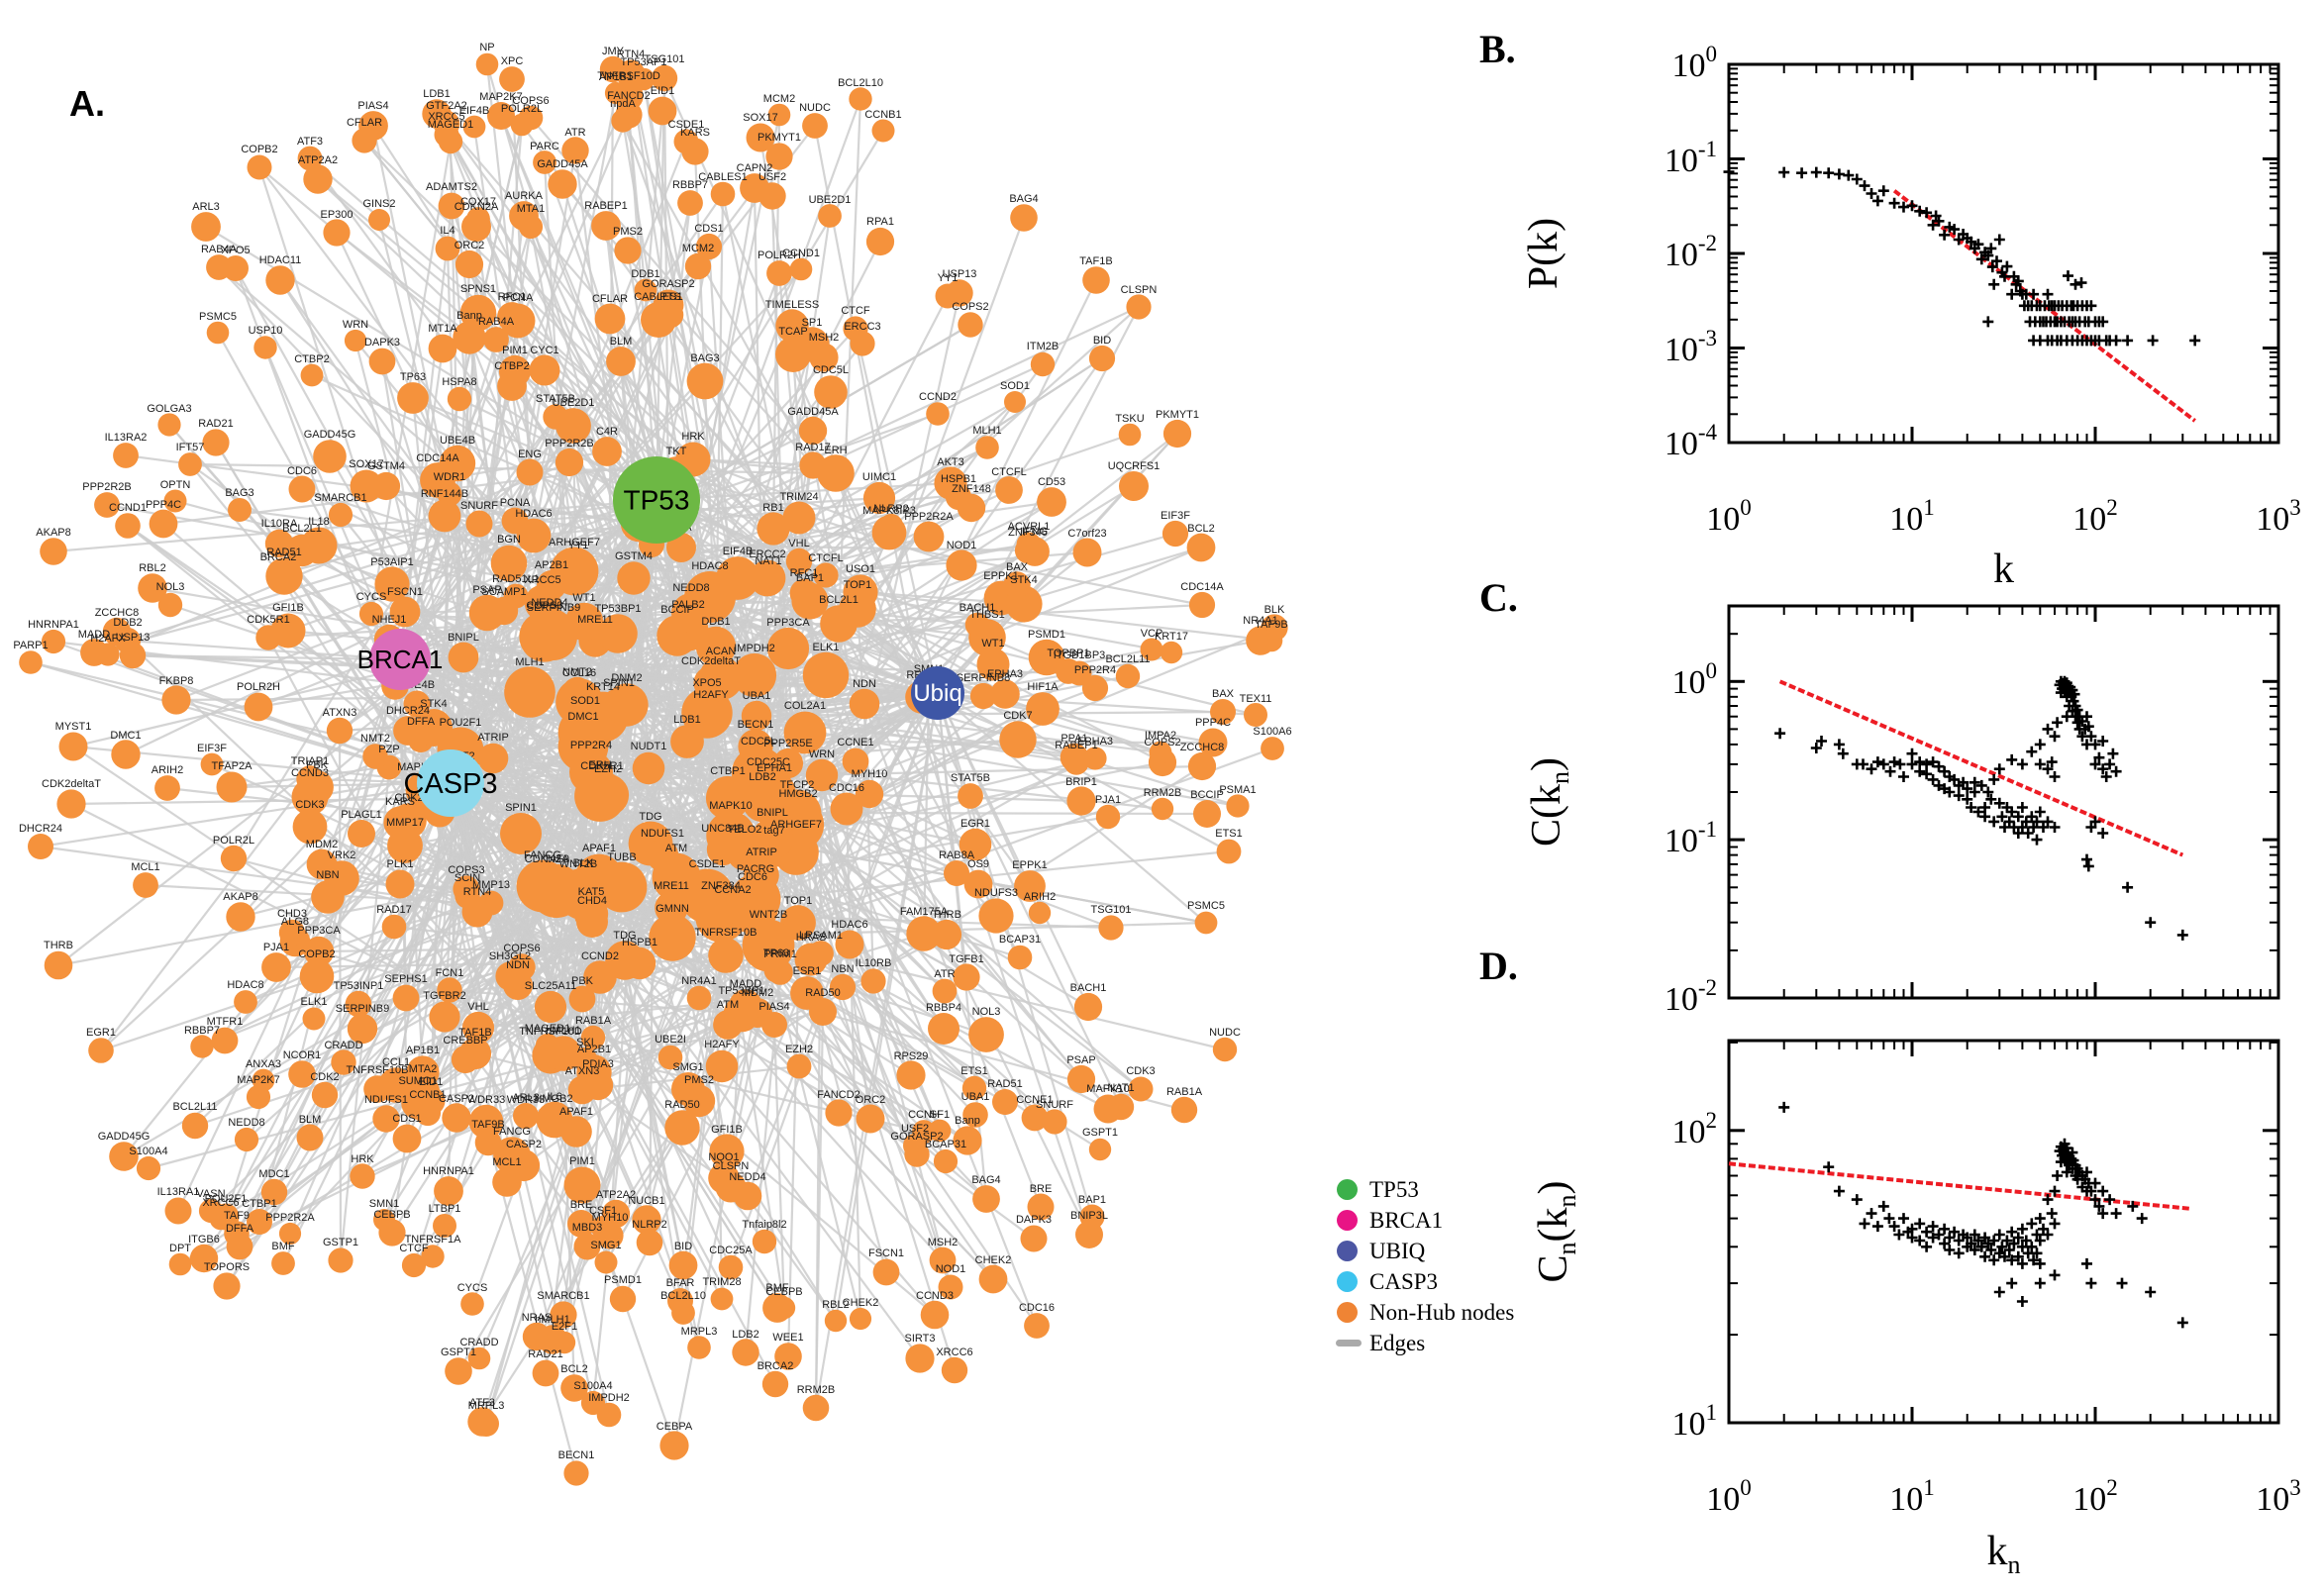 Image resolution: width=2323 pixels, height=1596 pixels. I want to click on svg-text: CCND2, so click(938, 397).